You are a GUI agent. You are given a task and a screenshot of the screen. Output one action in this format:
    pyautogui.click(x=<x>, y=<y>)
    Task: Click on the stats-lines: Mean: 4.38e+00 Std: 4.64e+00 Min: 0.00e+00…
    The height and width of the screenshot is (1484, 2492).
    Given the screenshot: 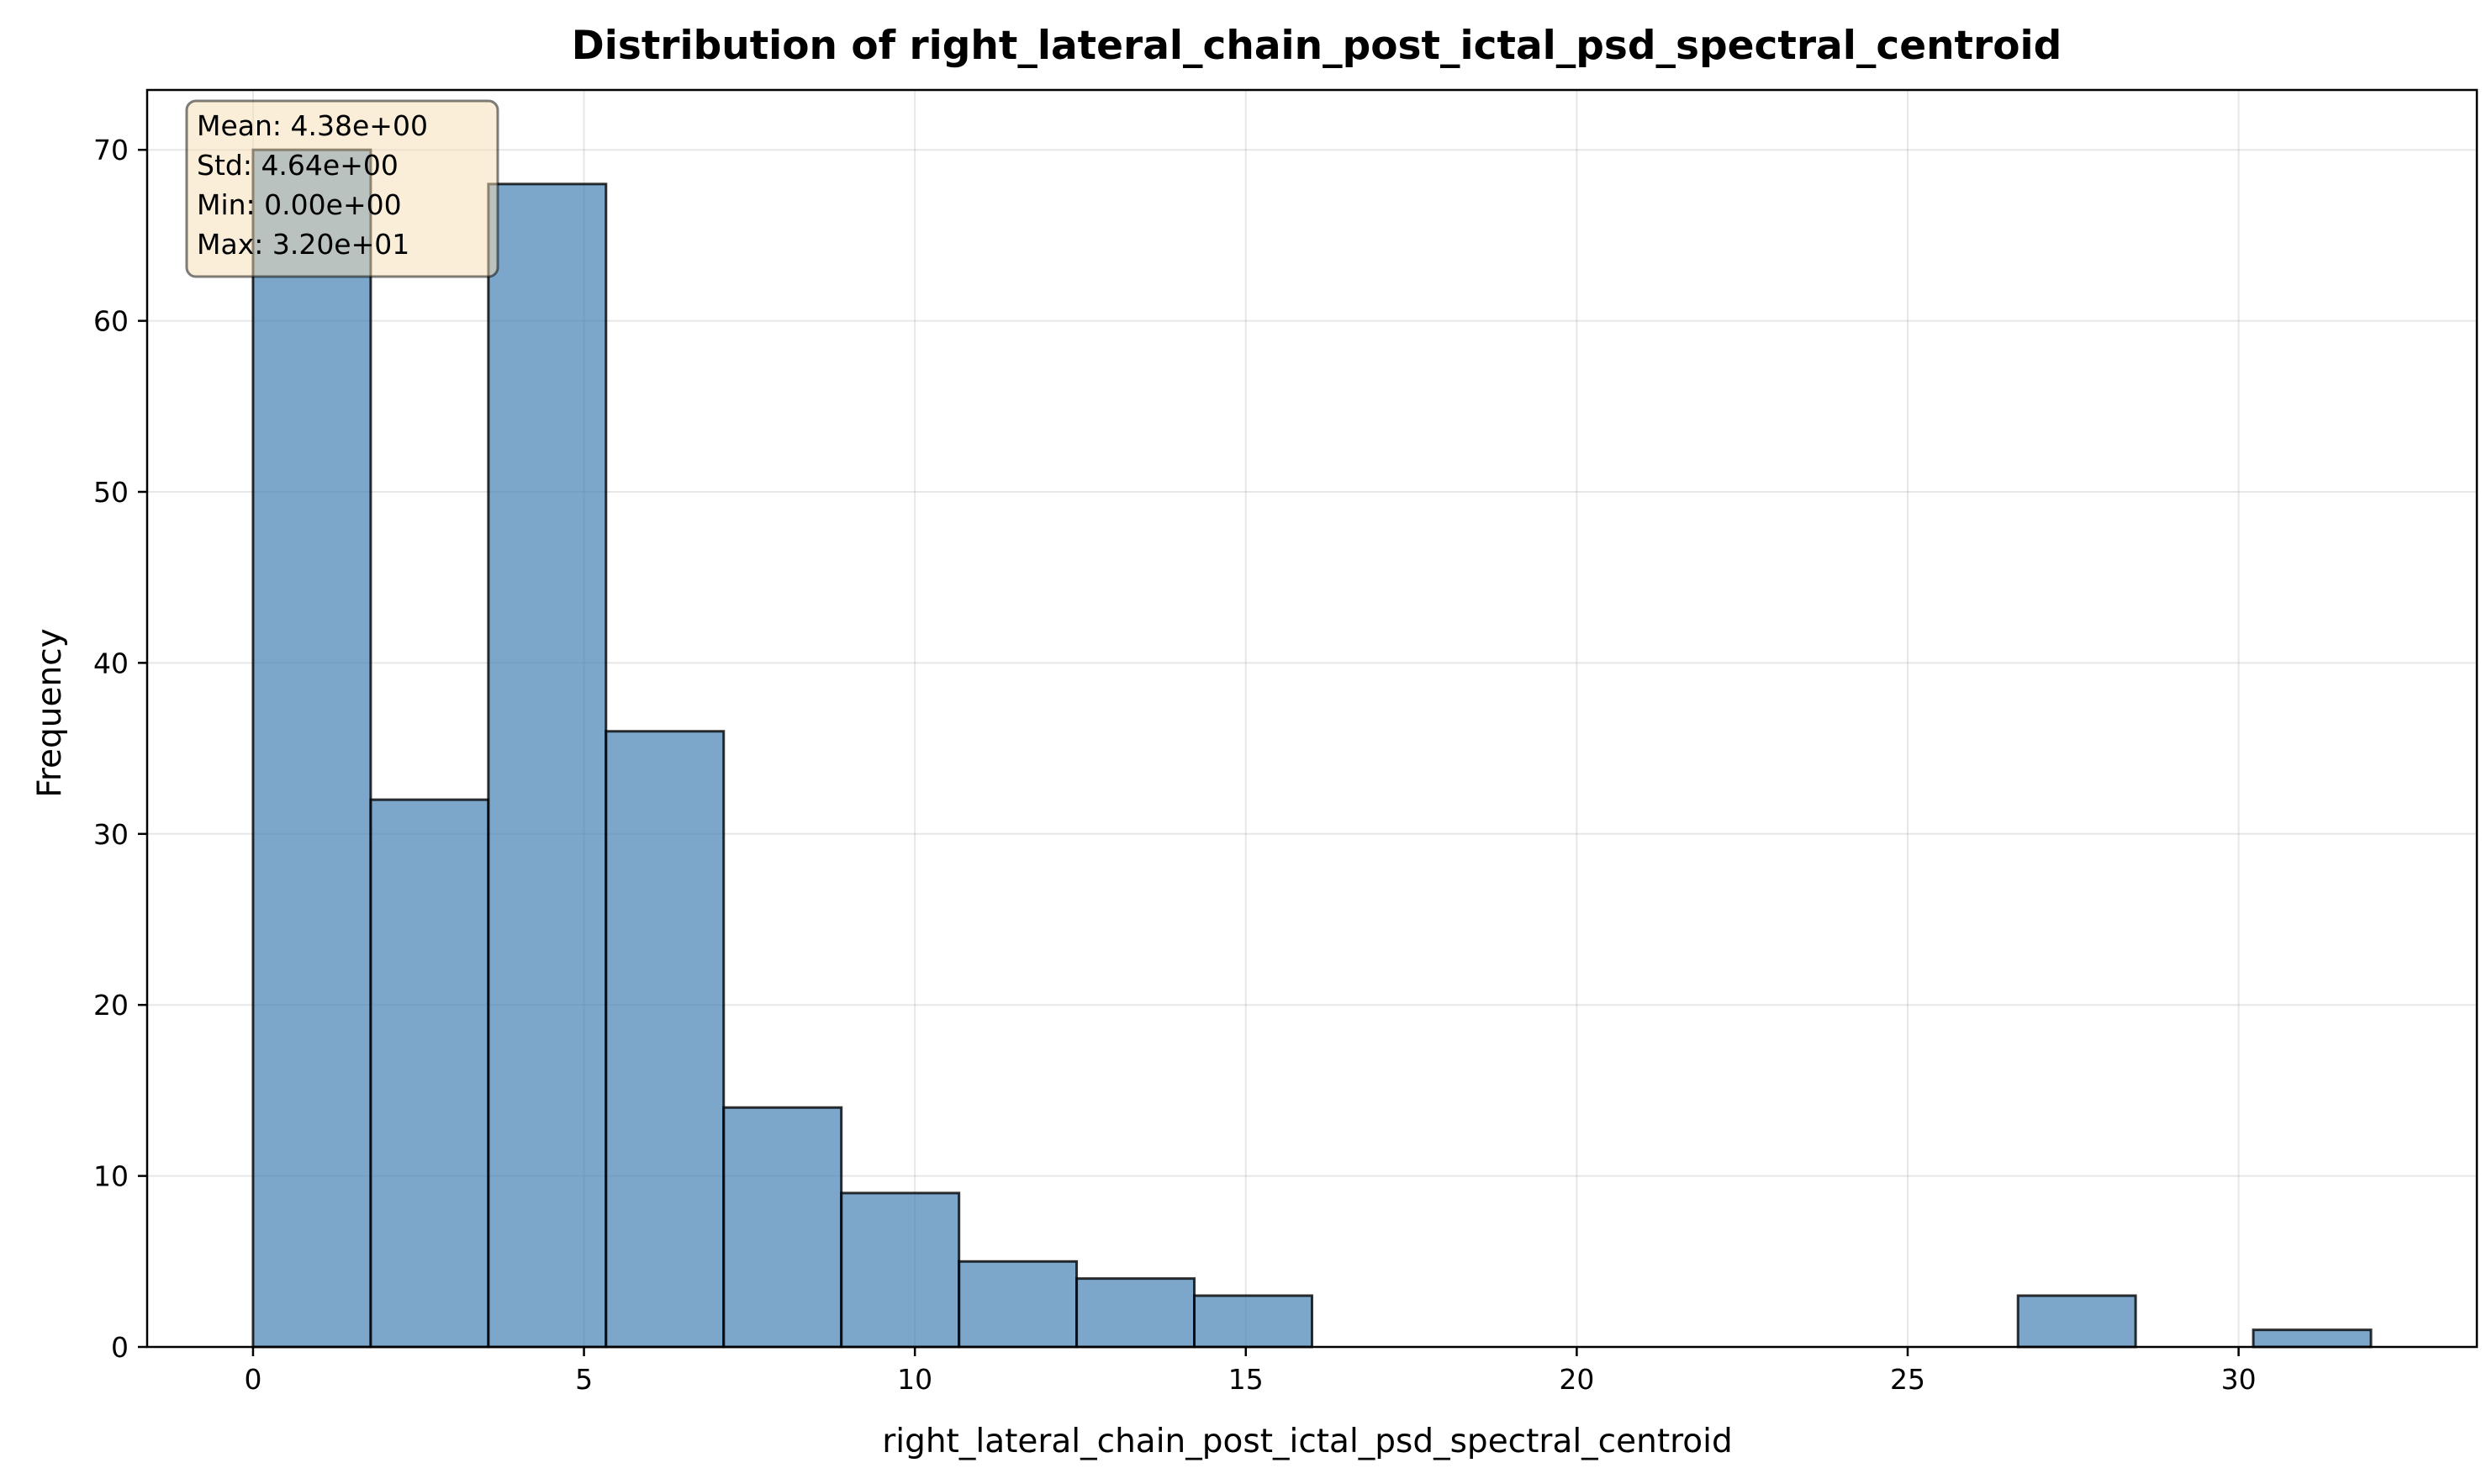 What is the action you would take?
    pyautogui.click(x=312, y=185)
    